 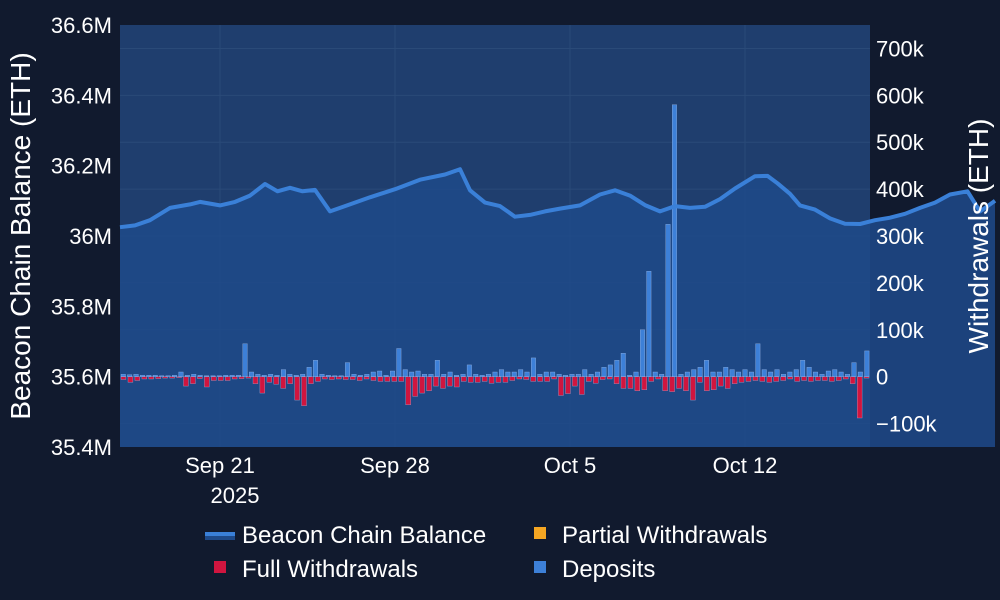 What do you see at coordinates (81, 95) in the screenshot?
I see `left-tick-label: 36.4M` at bounding box center [81, 95].